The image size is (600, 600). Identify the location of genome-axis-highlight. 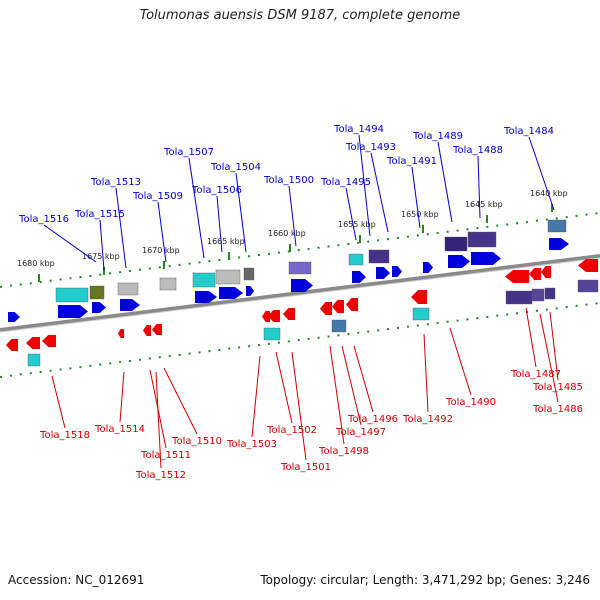
(300, 295).